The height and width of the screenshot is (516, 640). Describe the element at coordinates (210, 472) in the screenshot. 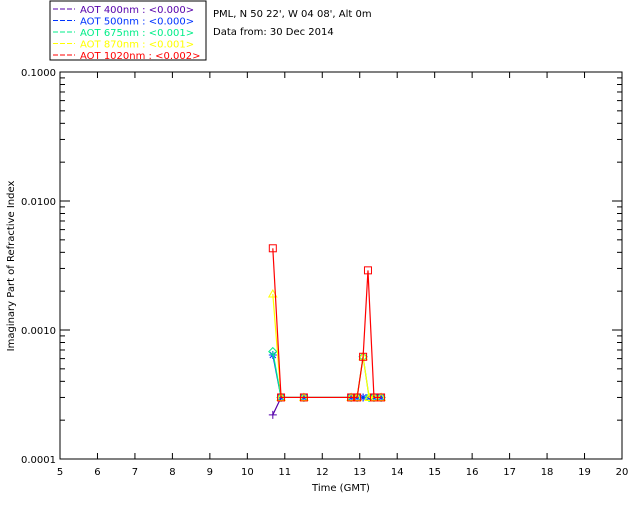

I see `x-tick-label: 9` at that location.